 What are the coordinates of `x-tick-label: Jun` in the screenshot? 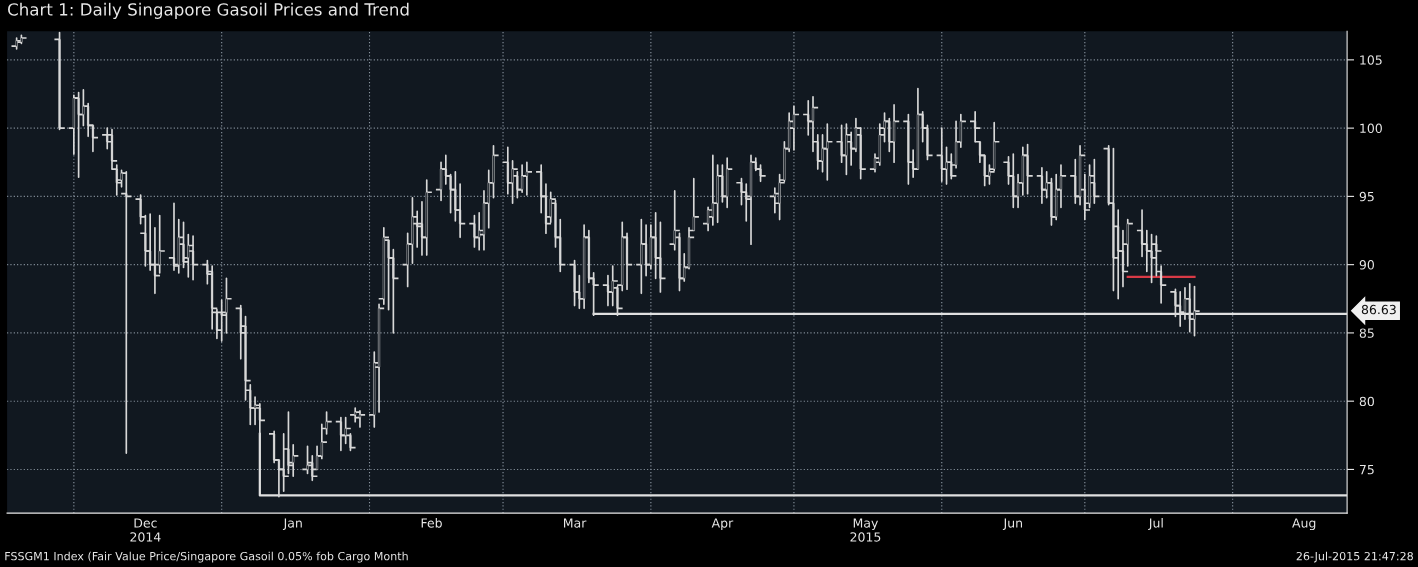 It's located at (1012, 524).